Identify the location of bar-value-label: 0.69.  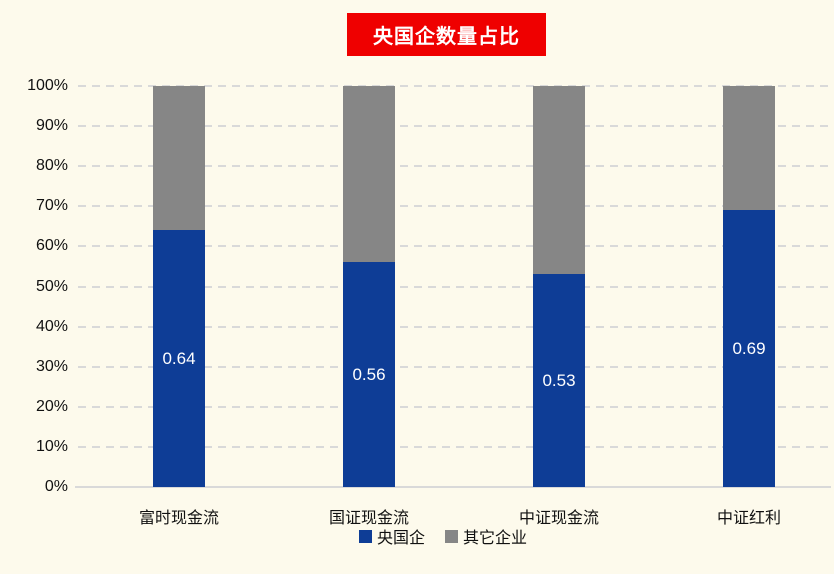
(749, 348).